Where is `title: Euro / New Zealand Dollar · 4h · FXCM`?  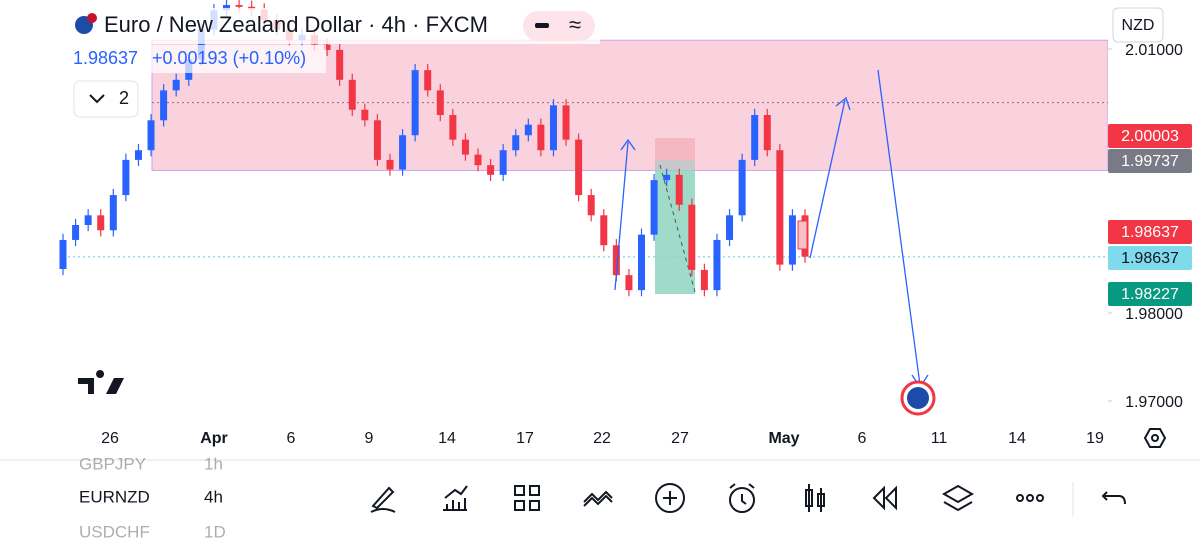 title: Euro / New Zealand Dollar · 4h · FXCM is located at coordinates (296, 24).